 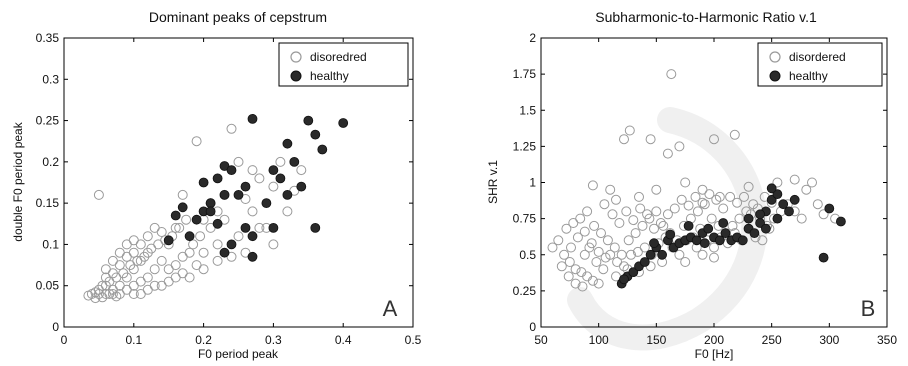 What do you see at coordinates (868, 308) in the screenshot?
I see `panel-b-letter: B` at bounding box center [868, 308].